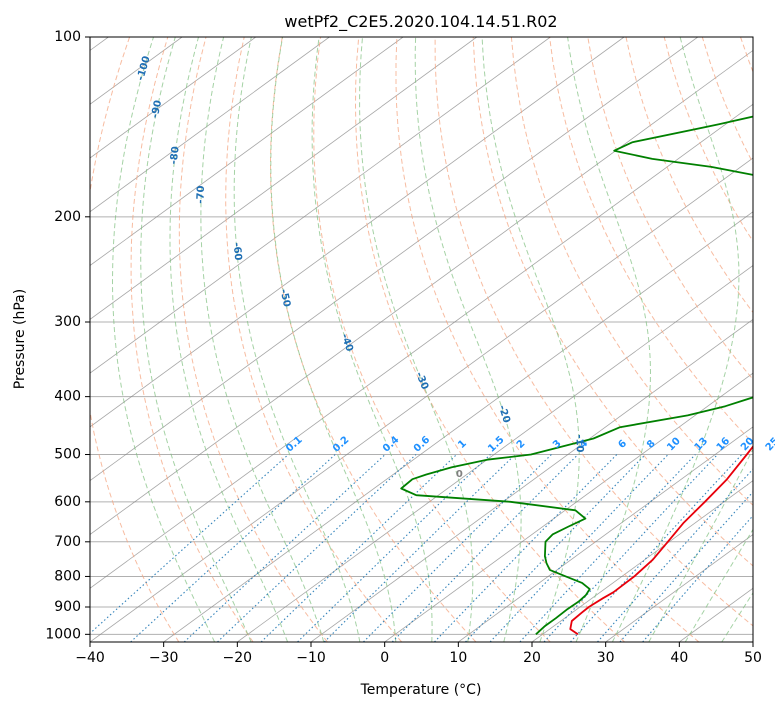  Describe the element at coordinates (67, 37) in the screenshot. I see `y-tick-label: 100` at that location.